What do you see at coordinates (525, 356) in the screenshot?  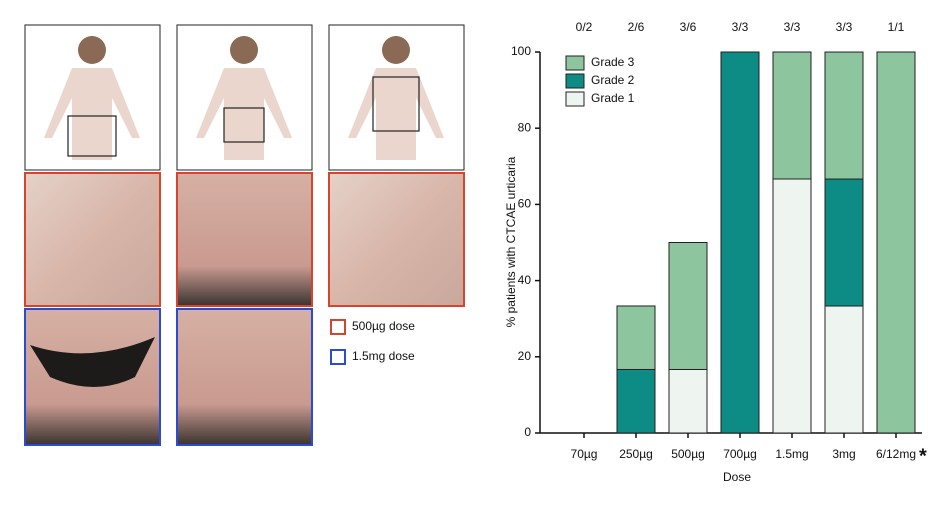 I see `y-tick-label: 20` at bounding box center [525, 356].